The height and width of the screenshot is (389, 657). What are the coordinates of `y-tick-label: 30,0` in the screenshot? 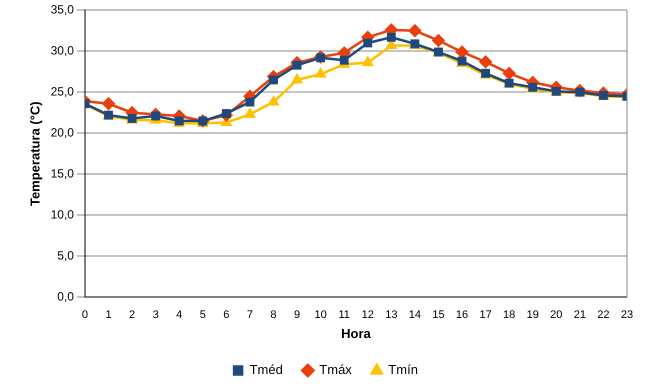 It's located at (62, 51).